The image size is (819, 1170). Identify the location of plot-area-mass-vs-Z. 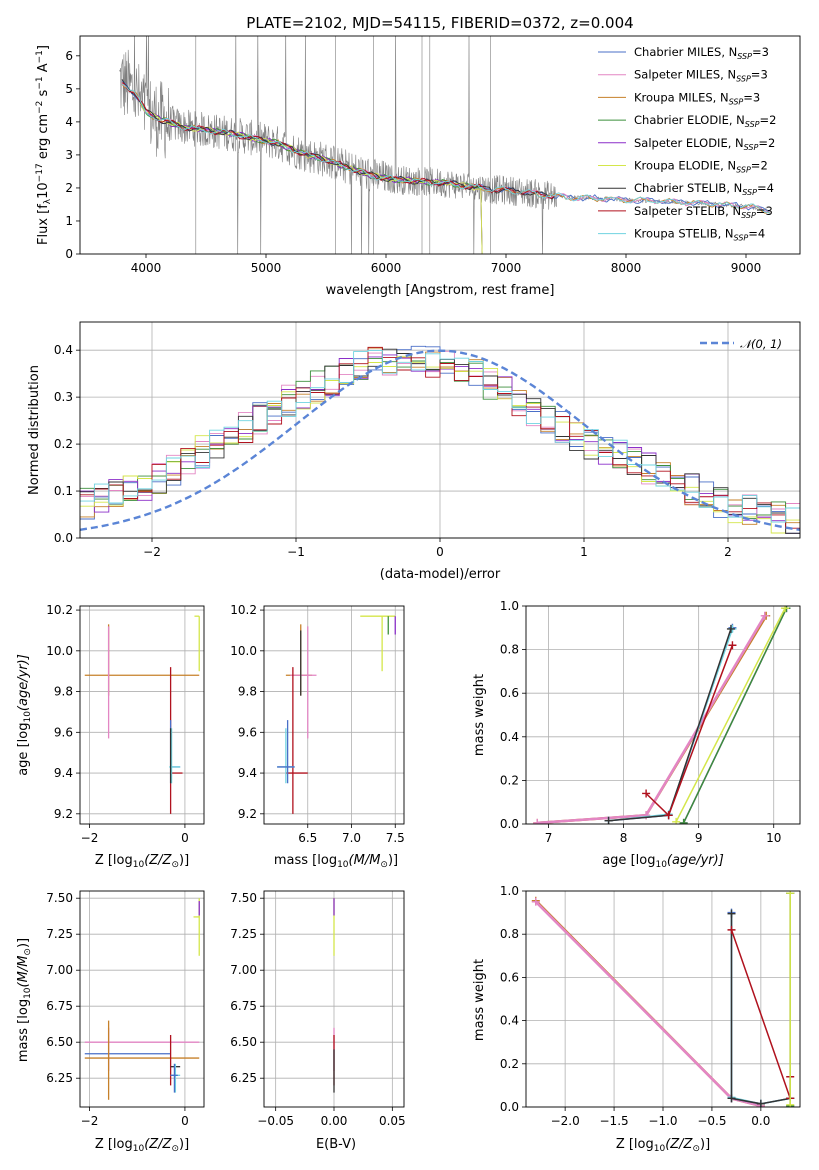
(142, 999).